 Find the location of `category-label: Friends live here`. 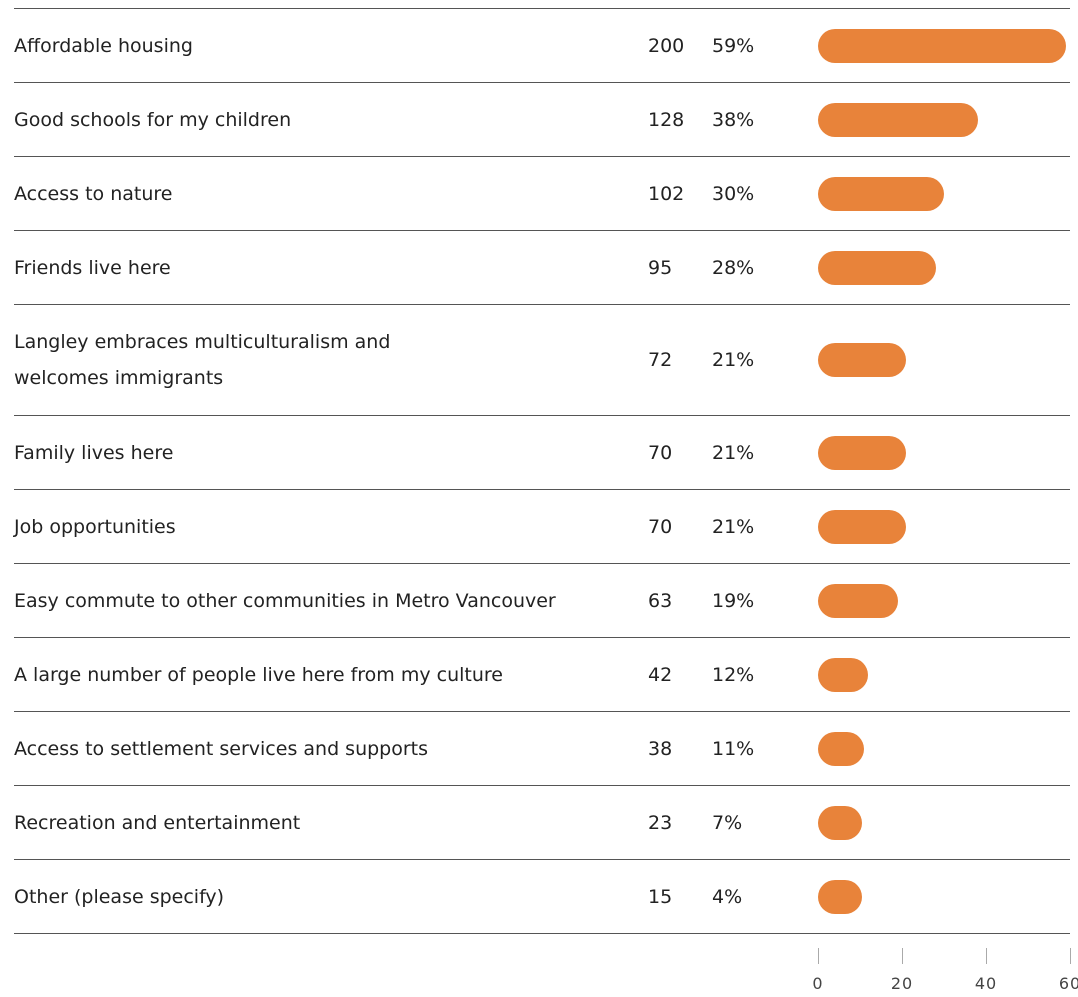

category-label: Friends live here is located at coordinates (92, 267).